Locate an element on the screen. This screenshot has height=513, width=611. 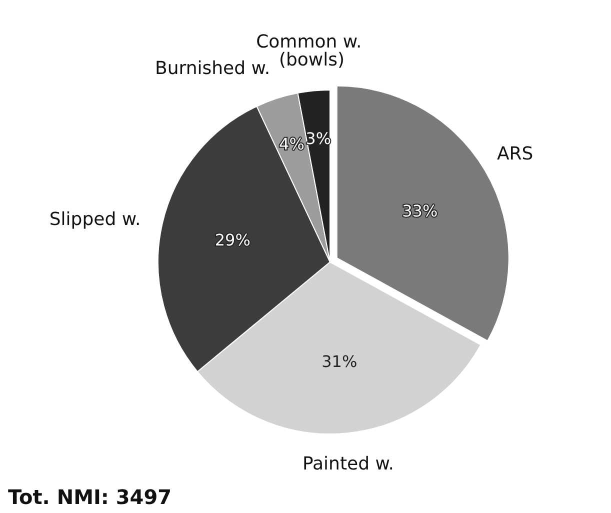
data-label: 29% is located at coordinates (232, 240).